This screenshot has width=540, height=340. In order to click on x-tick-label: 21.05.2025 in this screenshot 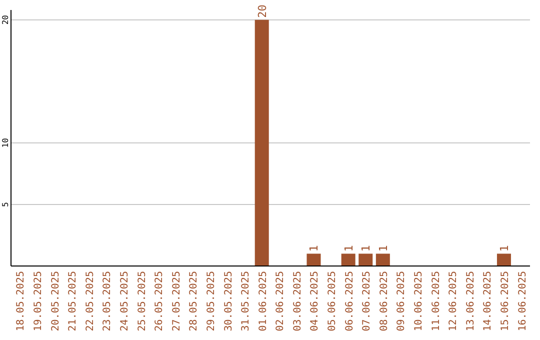, I will do `click(73, 301)`.